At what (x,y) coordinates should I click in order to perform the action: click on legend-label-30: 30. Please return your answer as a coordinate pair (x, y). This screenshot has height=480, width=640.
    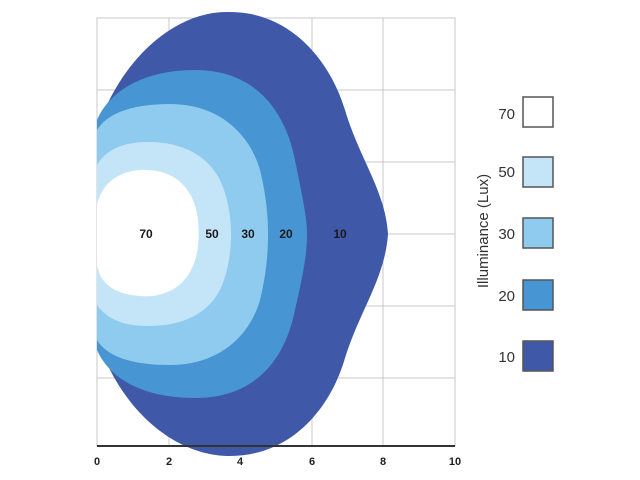
    Looking at the image, I should click on (506, 234).